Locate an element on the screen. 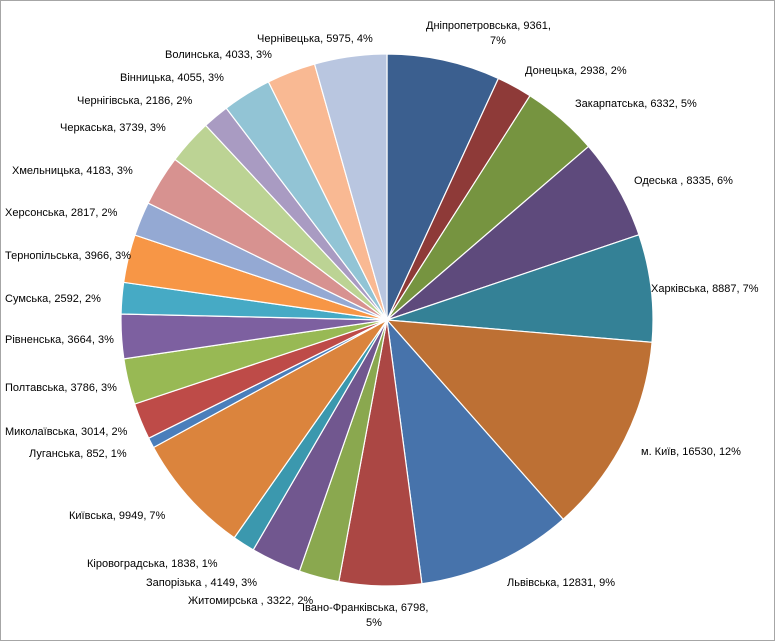 This screenshot has height=641, width=775. slice-label: Сумська, 2592, 2% is located at coordinates (53, 299).